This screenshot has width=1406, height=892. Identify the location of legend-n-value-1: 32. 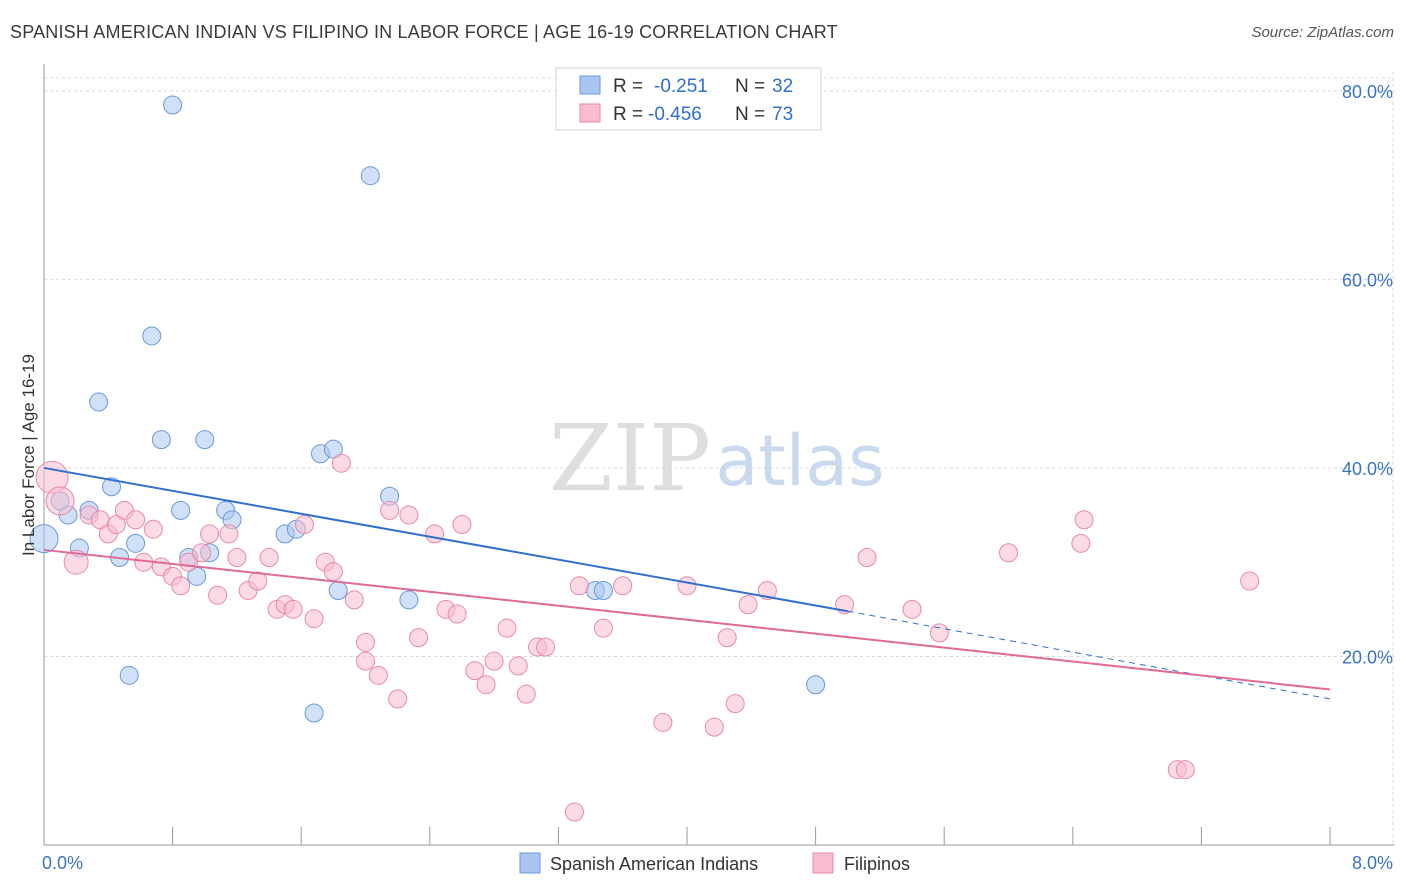
(782, 86).